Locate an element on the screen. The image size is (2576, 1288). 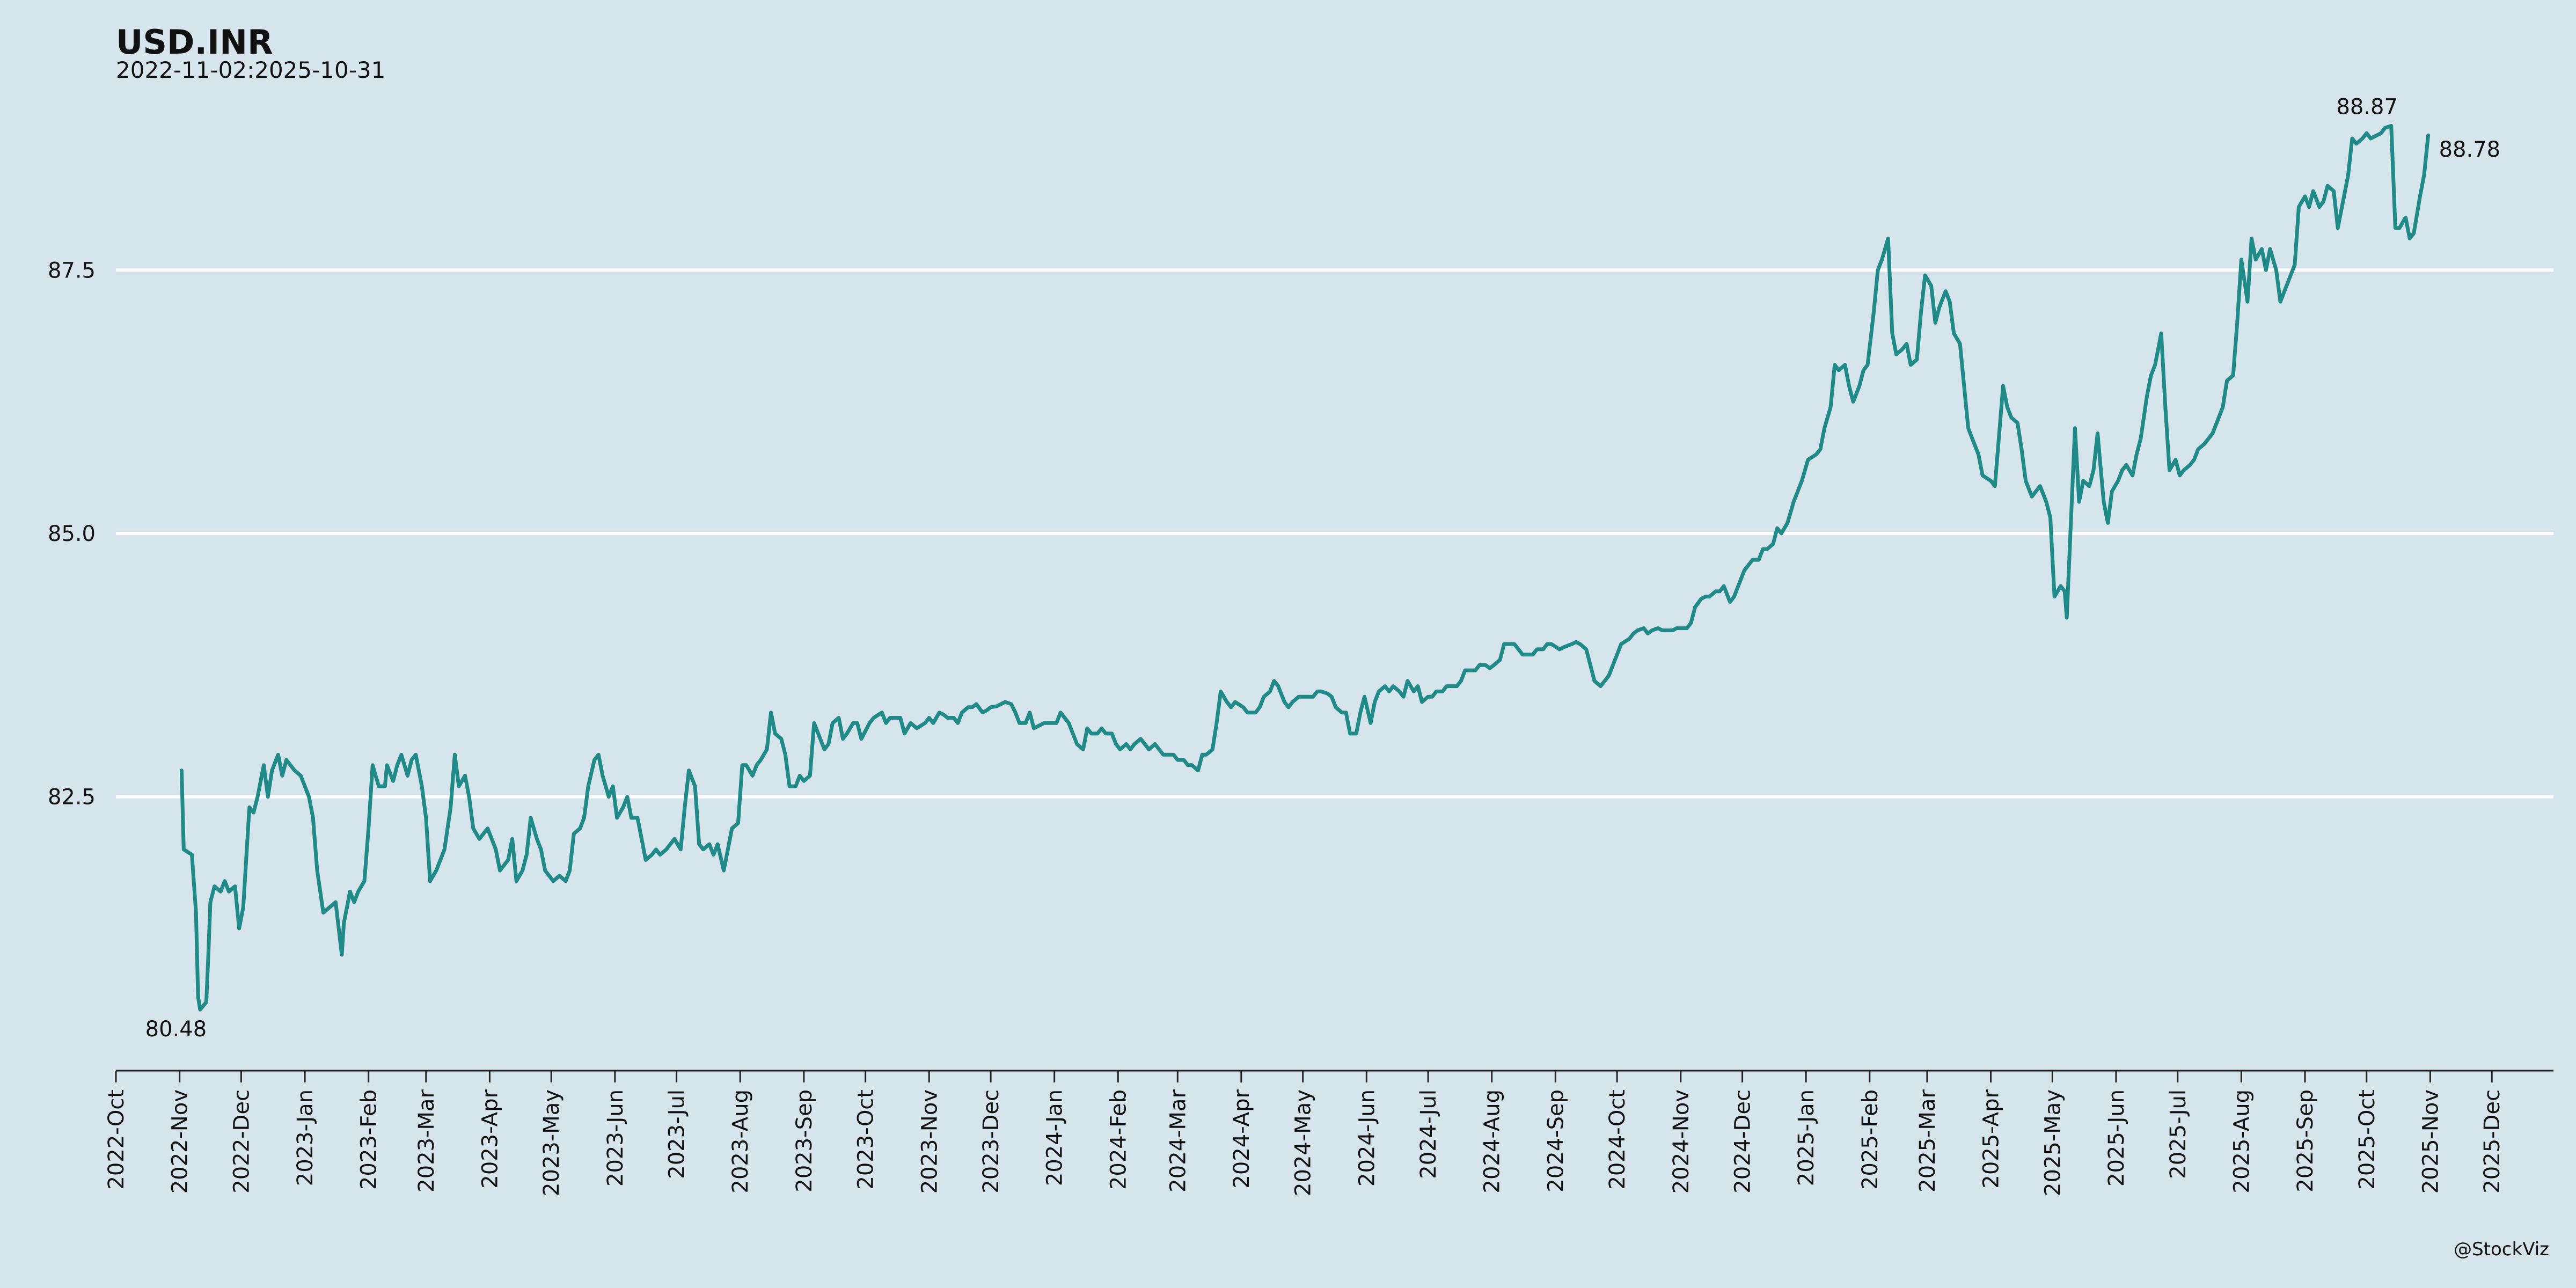
x-tick-label: 2024-Apr is located at coordinates (1242, 1138).